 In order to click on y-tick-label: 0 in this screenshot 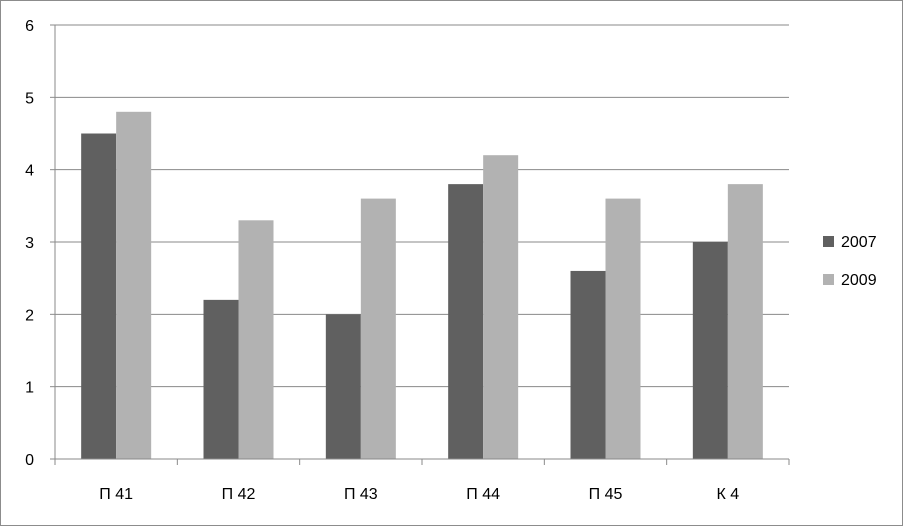, I will do `click(29, 460)`.